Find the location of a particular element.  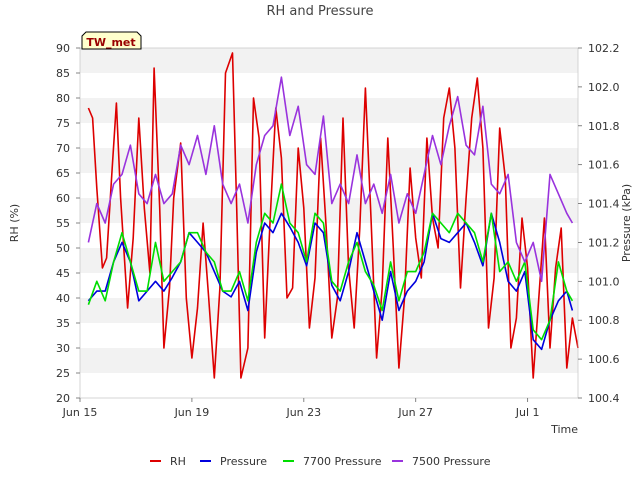

x-axis-label: Time is located at coordinates (564, 429).